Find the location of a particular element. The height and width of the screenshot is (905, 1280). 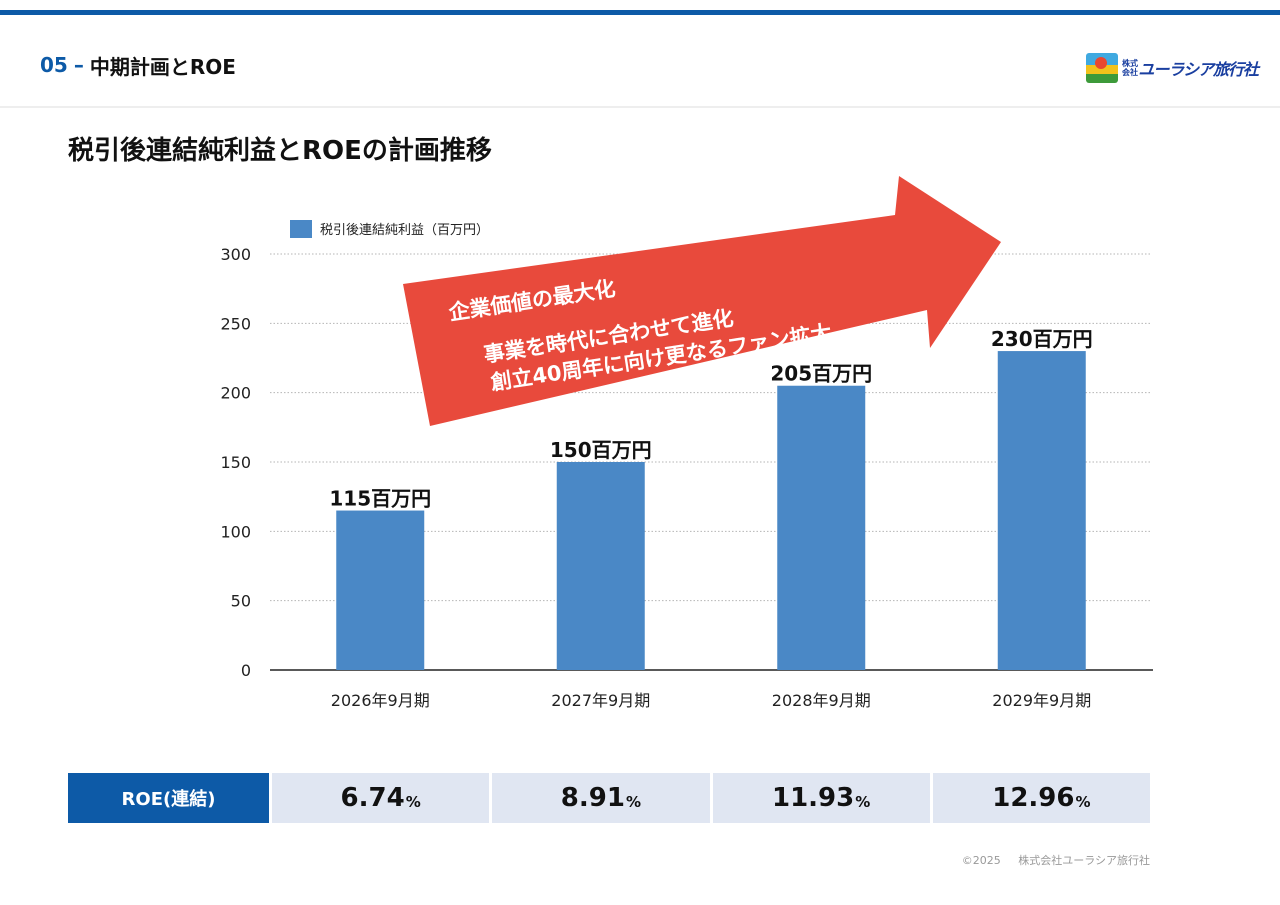

x-tick-label: 2029年9月期 is located at coordinates (1041, 700).